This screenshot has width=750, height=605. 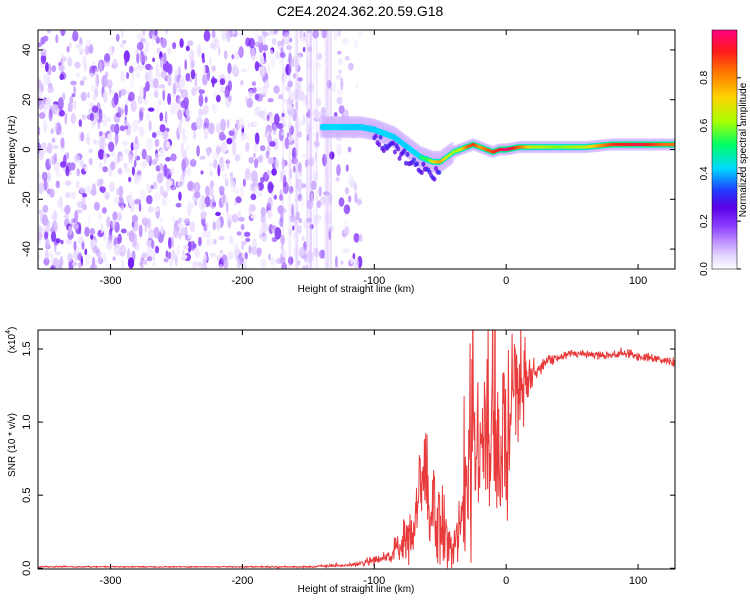 What do you see at coordinates (704, 125) in the screenshot?
I see `colorbar-tick-label: 0.6` at bounding box center [704, 125].